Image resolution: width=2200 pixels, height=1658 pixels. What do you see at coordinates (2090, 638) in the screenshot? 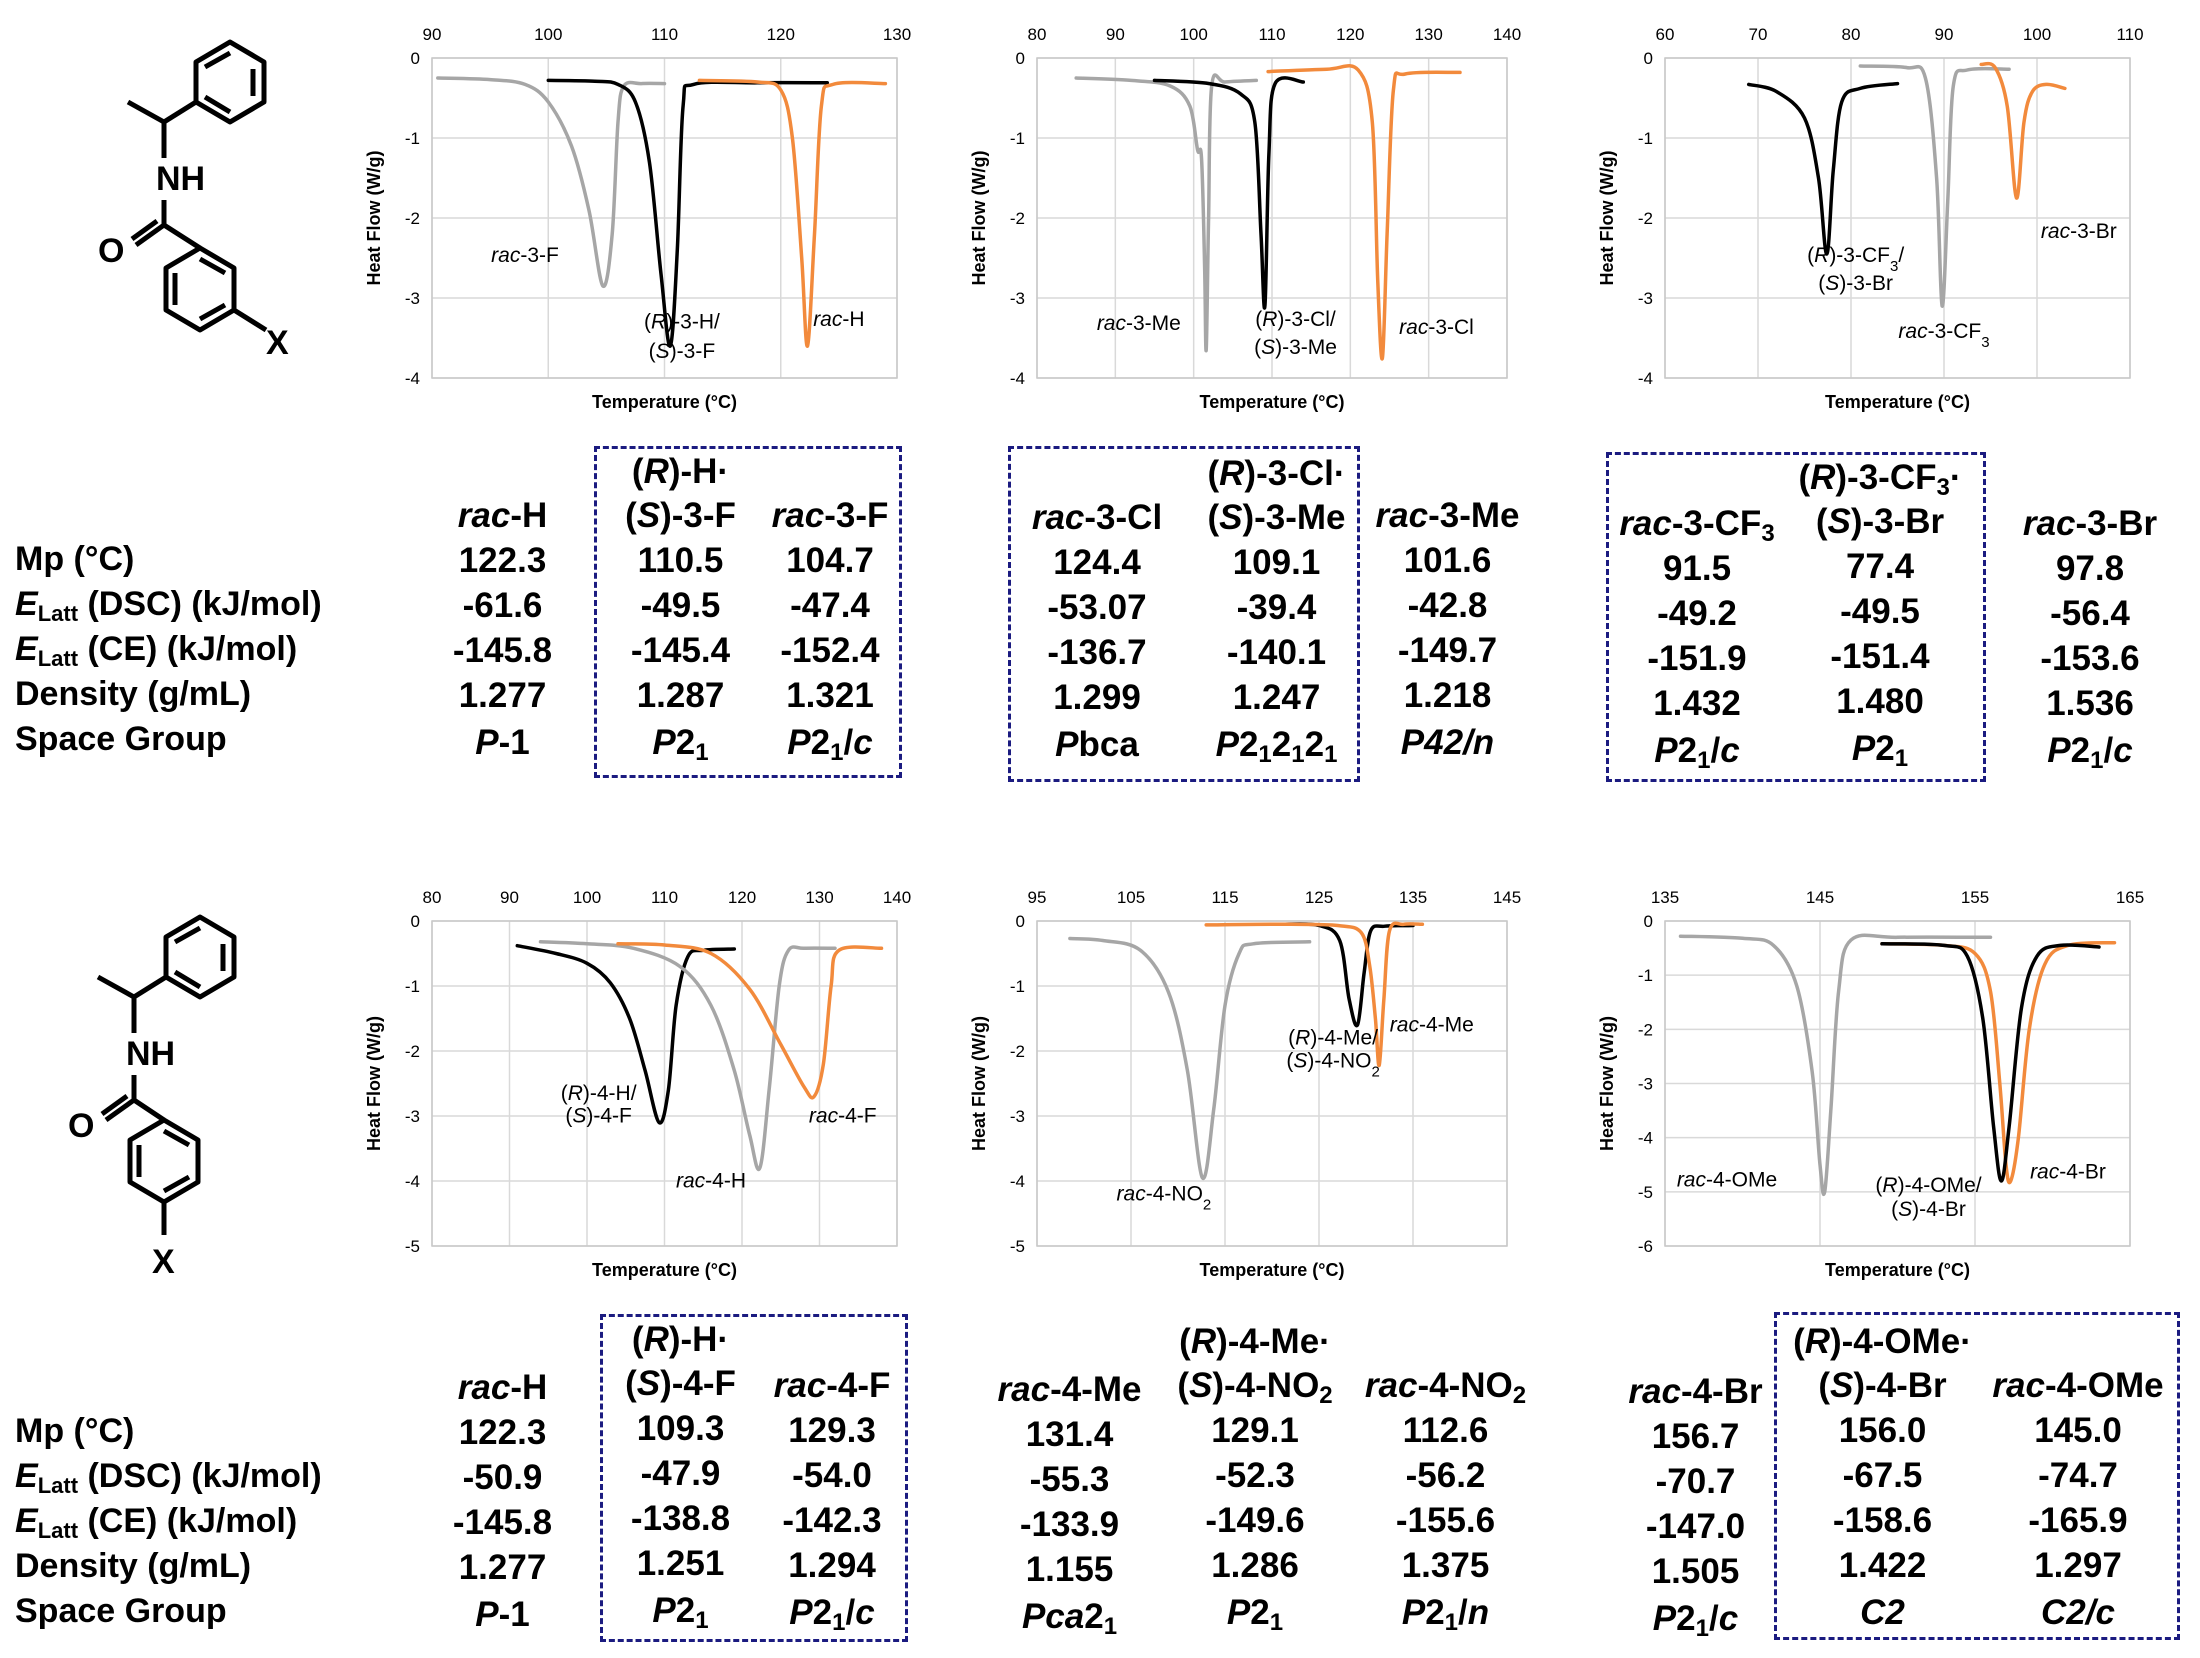
I see `table-col: rac-3-Br 97.8 -56.4 -153.6 1.536 P21/c` at bounding box center [2090, 638].